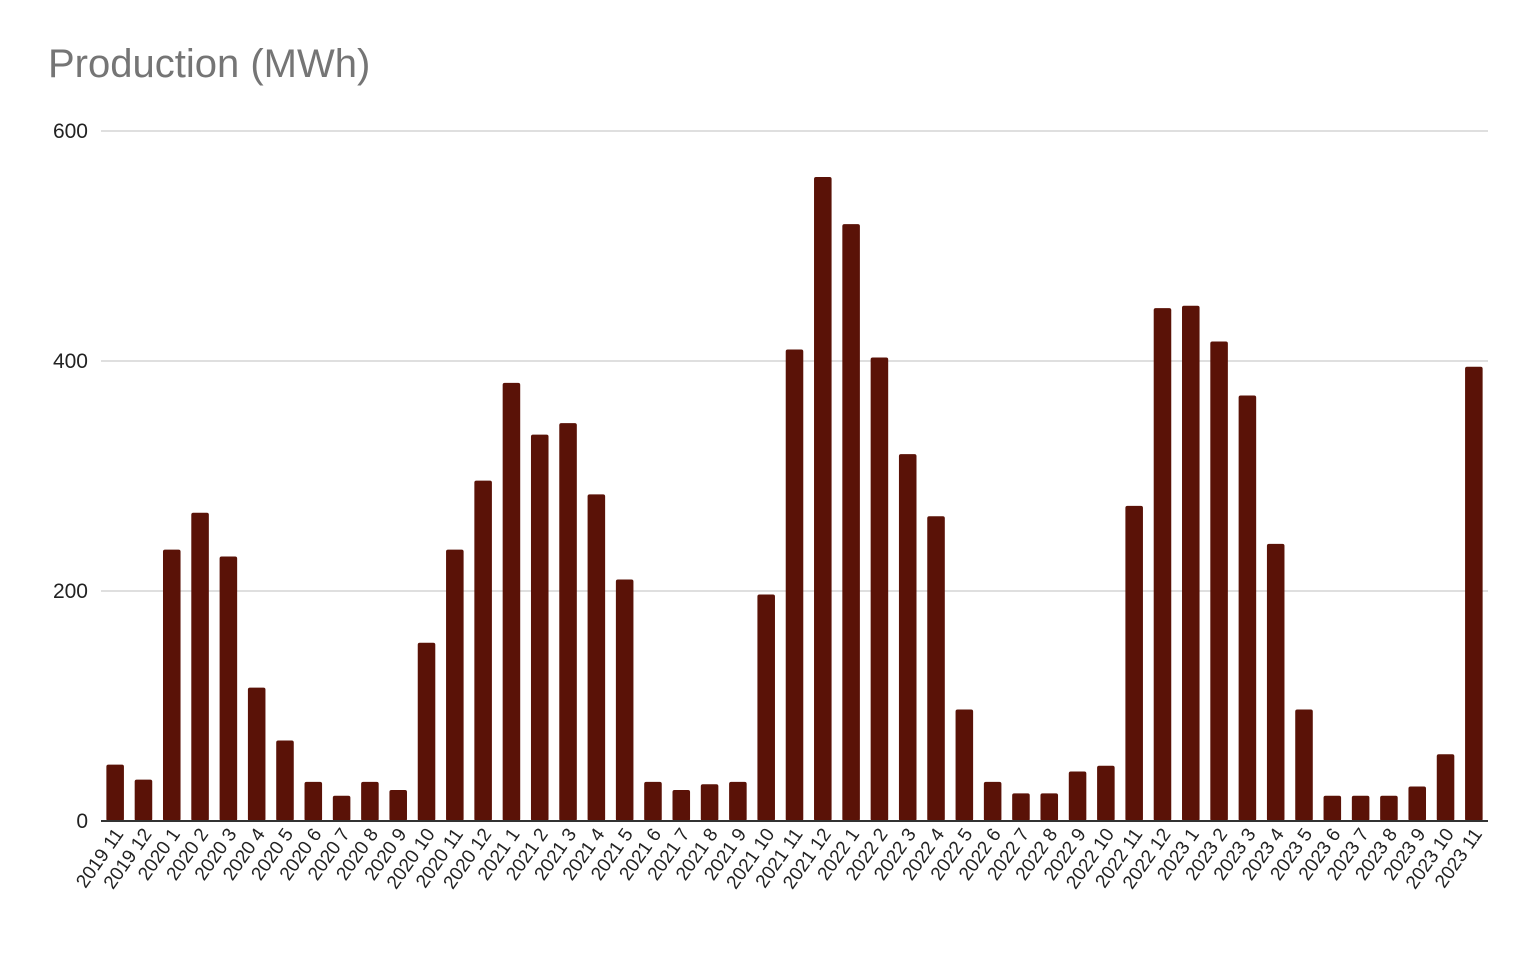 This screenshot has width=1536, height=961. Describe the element at coordinates (70, 476) in the screenshot. I see `y-axis-ticks: 0 200 400 600` at that location.